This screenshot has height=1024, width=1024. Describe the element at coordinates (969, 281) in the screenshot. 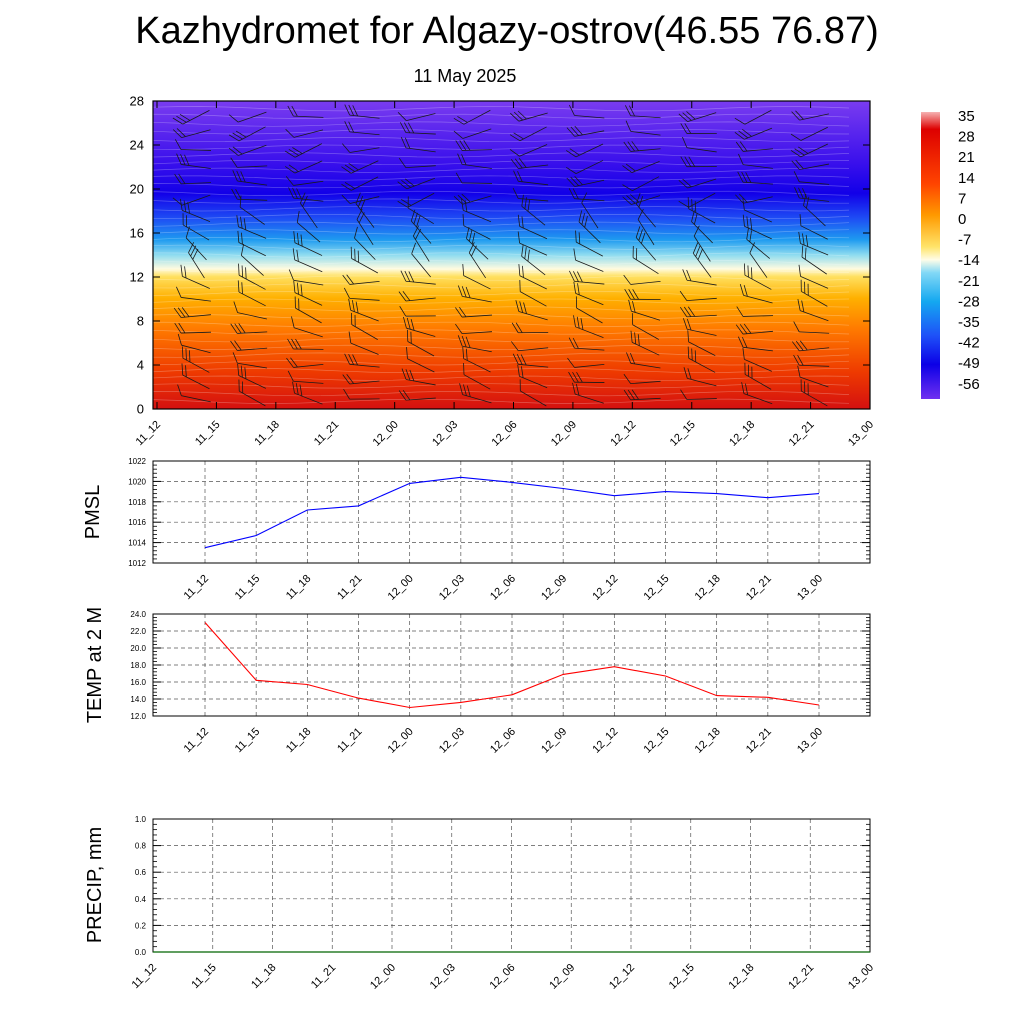

I see `colorbar-label: -21` at that location.